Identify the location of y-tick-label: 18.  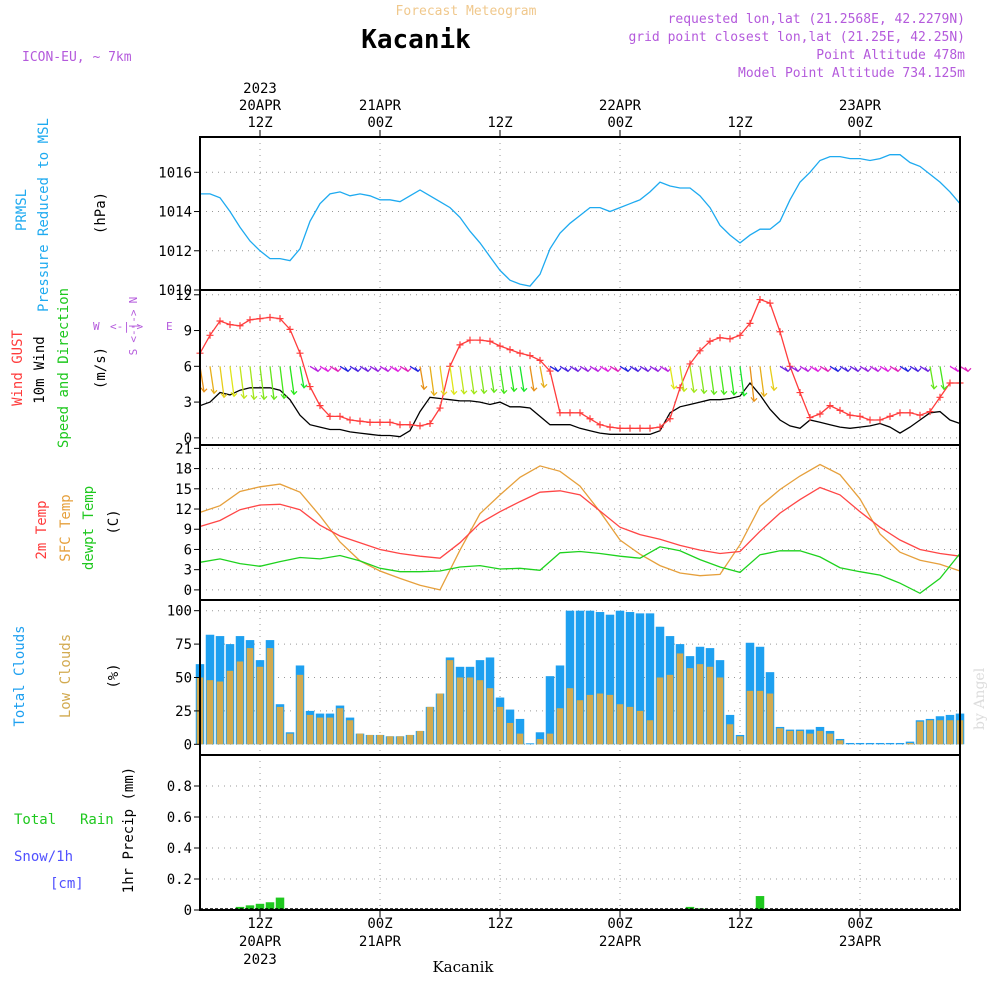
(183, 470).